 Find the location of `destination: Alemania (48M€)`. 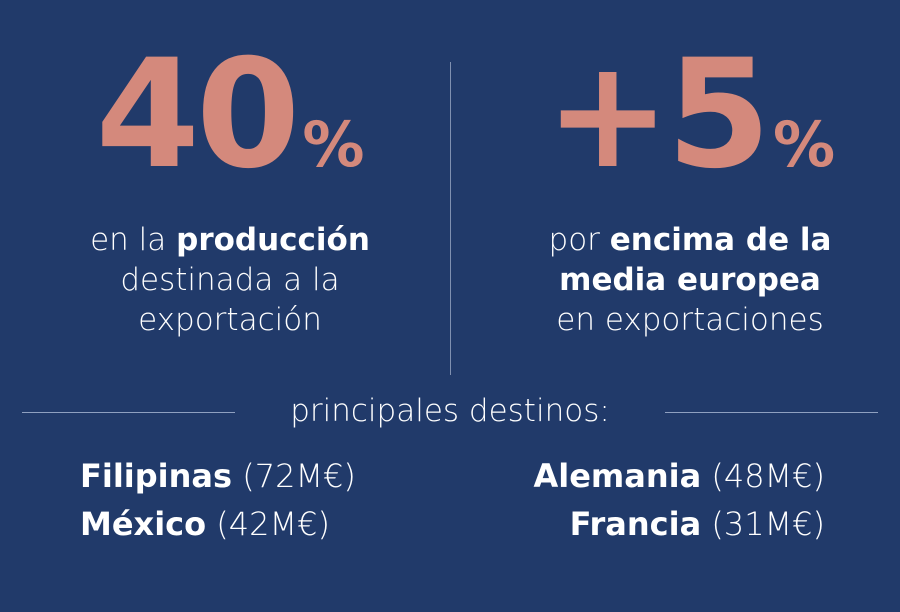

destination: Alemania (48M€) is located at coordinates (679, 476).